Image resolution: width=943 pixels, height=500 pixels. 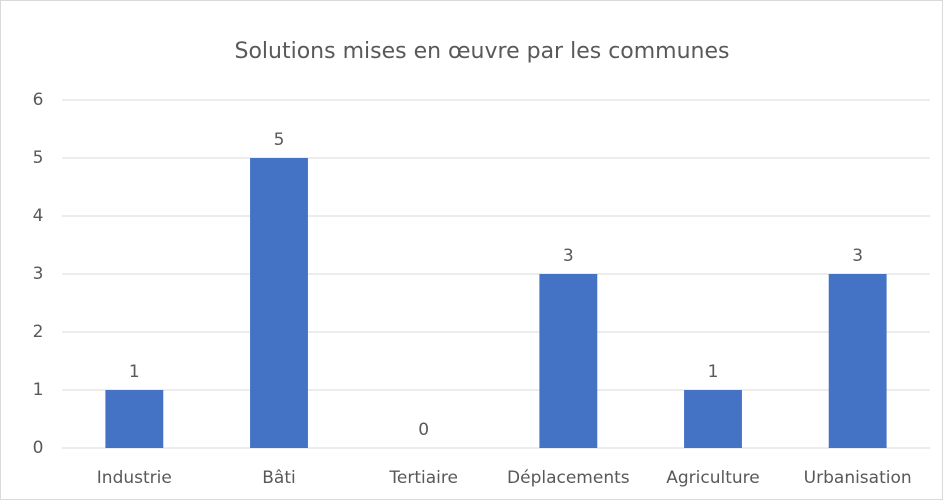 I want to click on y-tick-label: 2, so click(x=38, y=332).